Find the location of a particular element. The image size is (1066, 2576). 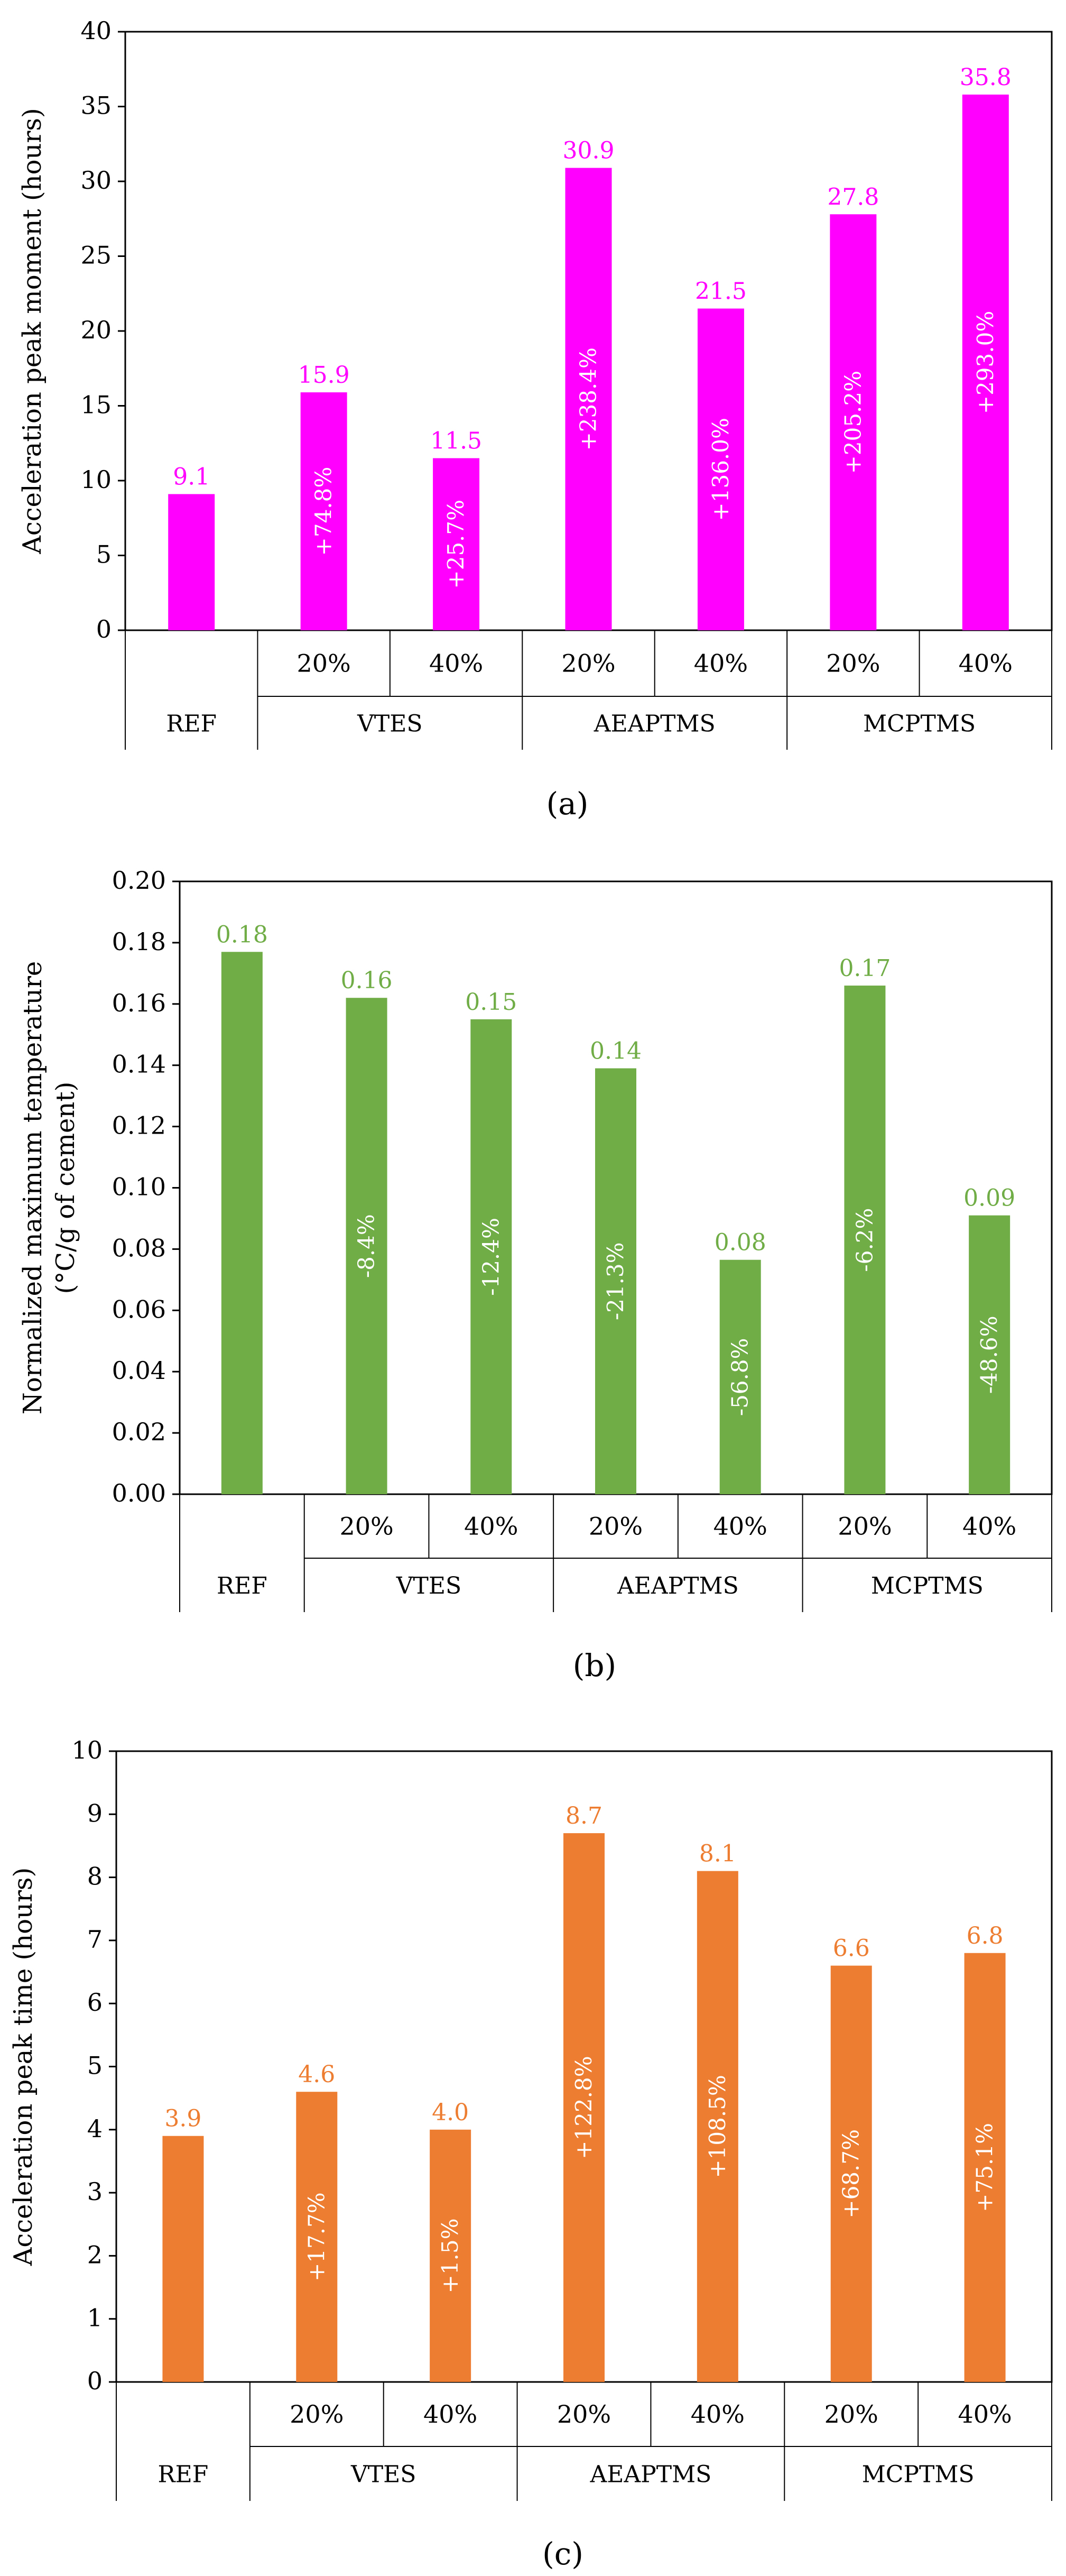

y-tick-label: 35 is located at coordinates (96, 105).